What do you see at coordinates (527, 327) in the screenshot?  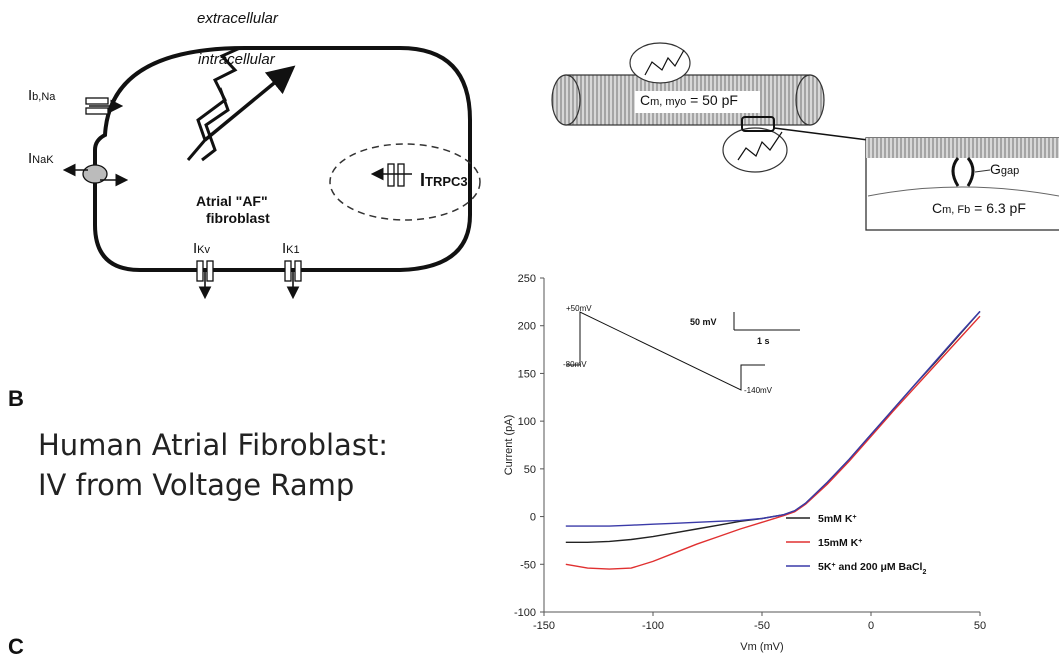 I see `y-tick-label: 200` at bounding box center [527, 327].